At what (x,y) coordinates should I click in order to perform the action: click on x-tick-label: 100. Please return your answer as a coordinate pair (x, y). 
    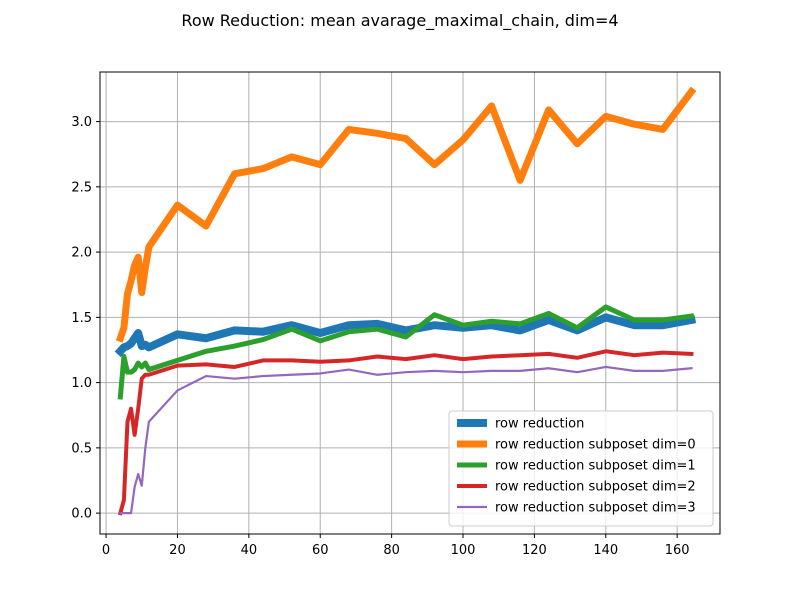
    Looking at the image, I should click on (463, 550).